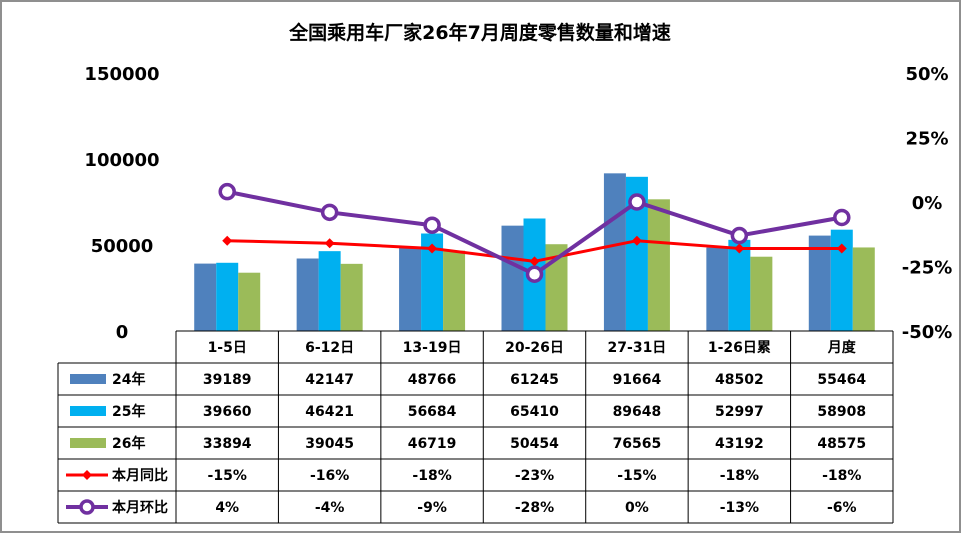  What do you see at coordinates (329, 380) in the screenshot?
I see `data-cell: 42147` at bounding box center [329, 380].